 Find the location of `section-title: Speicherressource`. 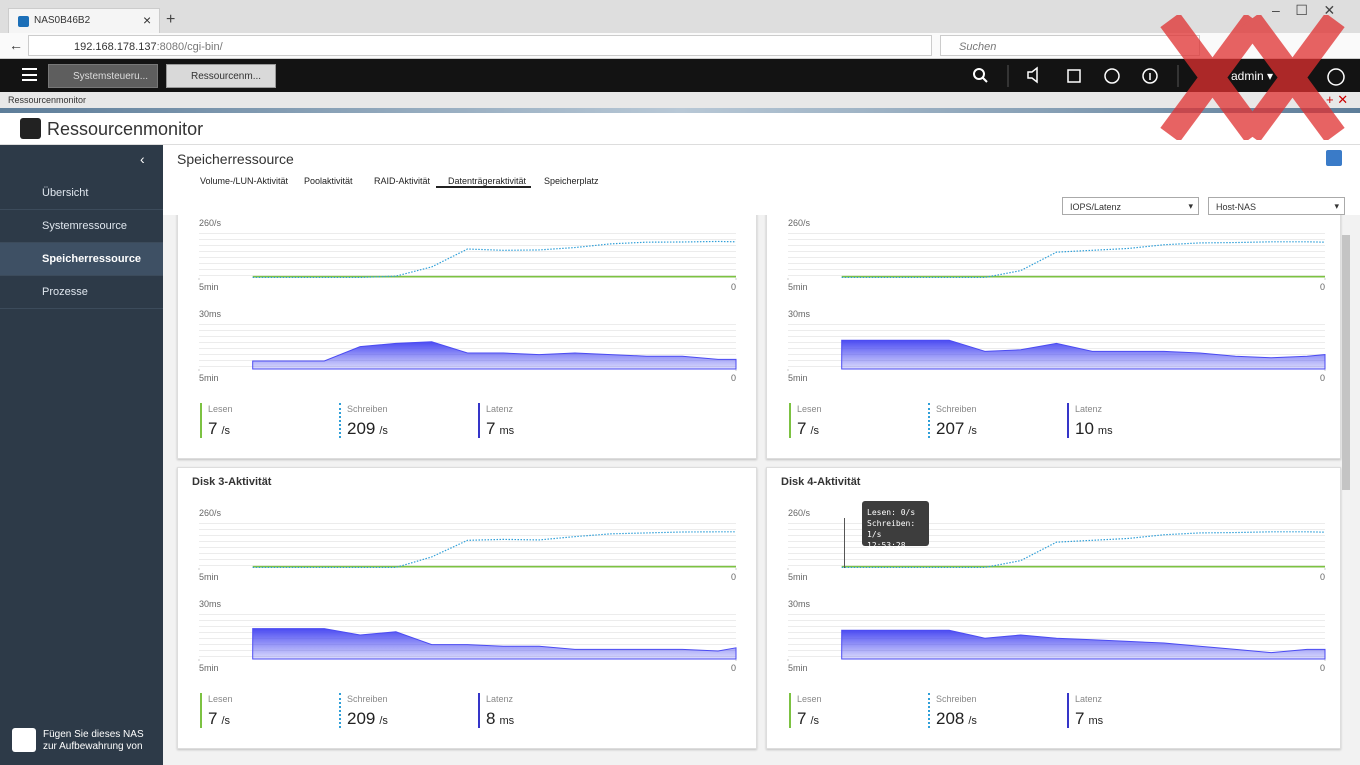

section-title: Speicherressource is located at coordinates (235, 159).